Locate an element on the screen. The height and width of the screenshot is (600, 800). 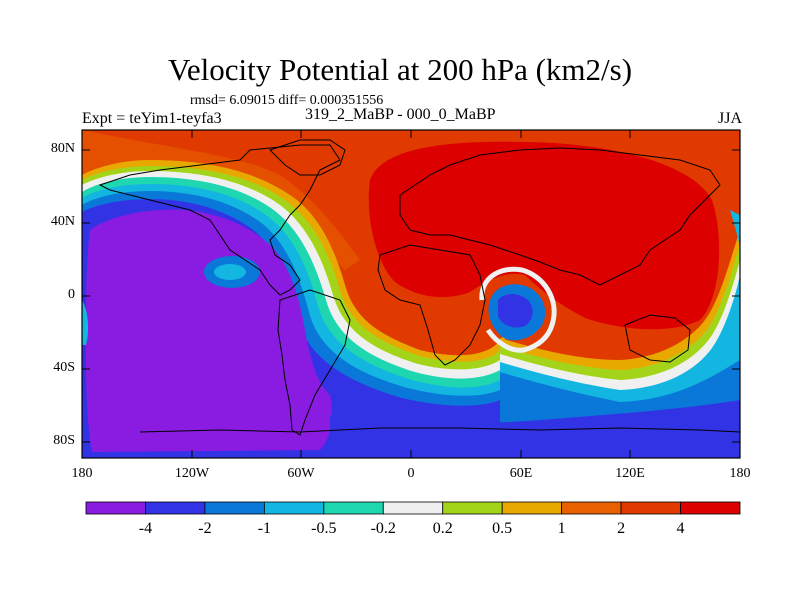
x-tick-label: 120E is located at coordinates (630, 473).